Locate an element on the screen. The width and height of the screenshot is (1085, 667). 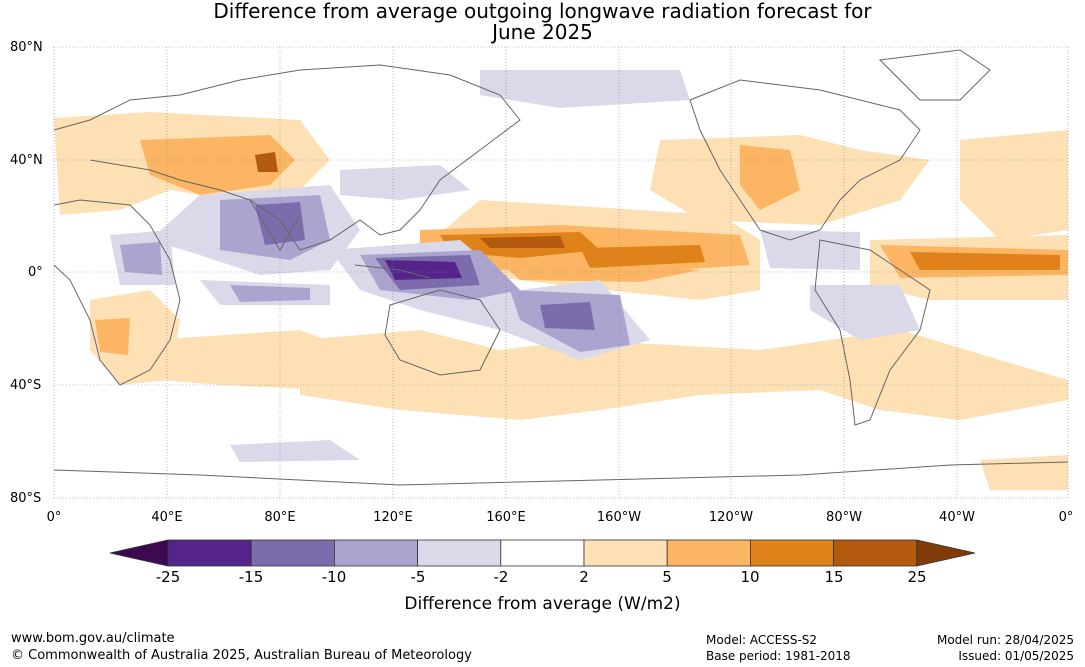
footer-issued: Issued: 01/05/2025 is located at coordinates (1016, 656).